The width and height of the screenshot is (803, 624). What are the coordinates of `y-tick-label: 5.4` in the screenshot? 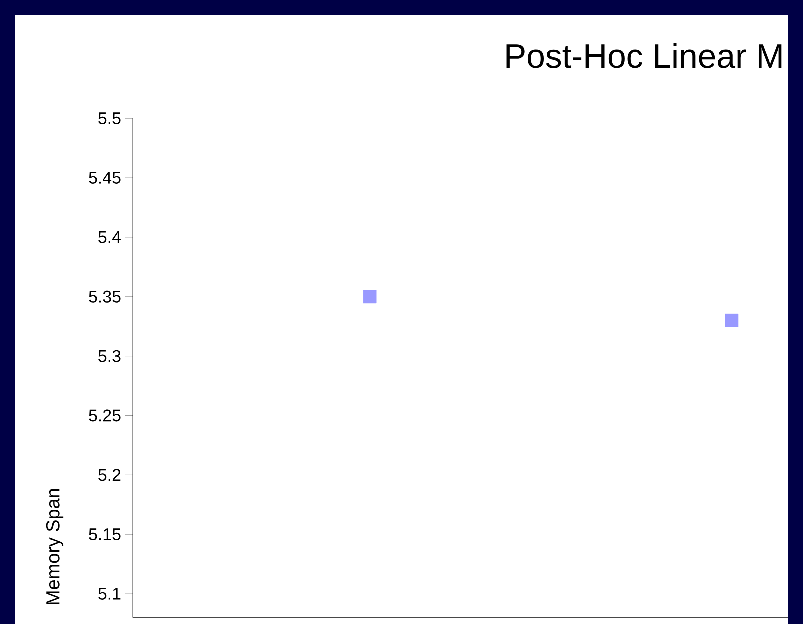 It's located at (109, 238).